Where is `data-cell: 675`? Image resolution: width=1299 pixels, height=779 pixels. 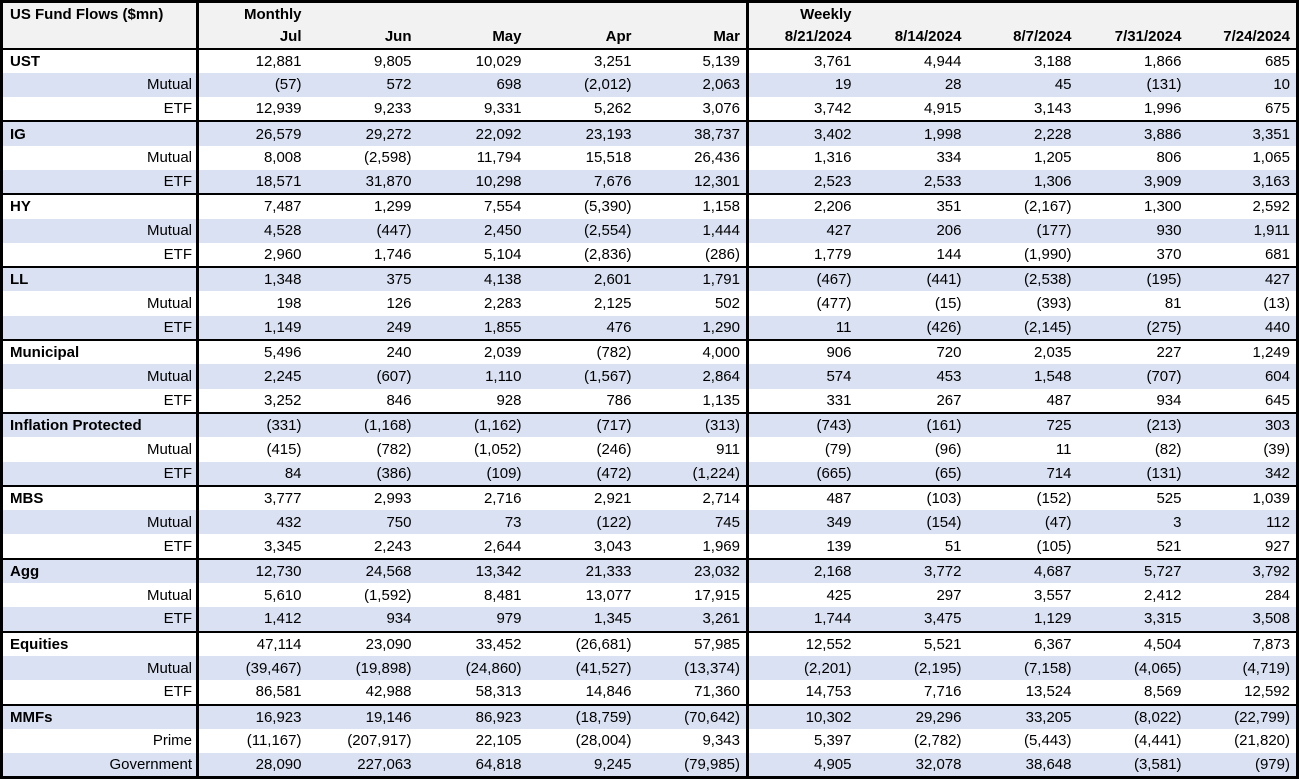
data-cell: 675 is located at coordinates (1242, 110).